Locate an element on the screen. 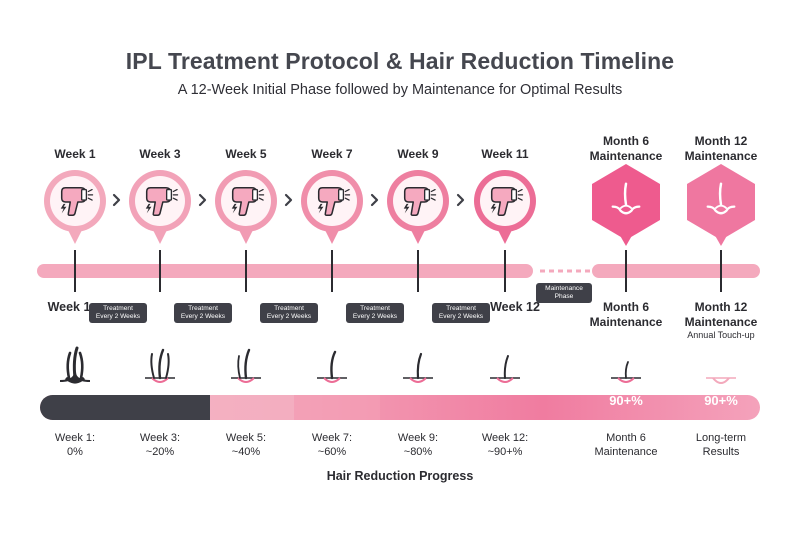 Image resolution: width=800 pixels, height=536 pixels. top-label-month-12-line1: Month 12 is located at coordinates (721, 141).